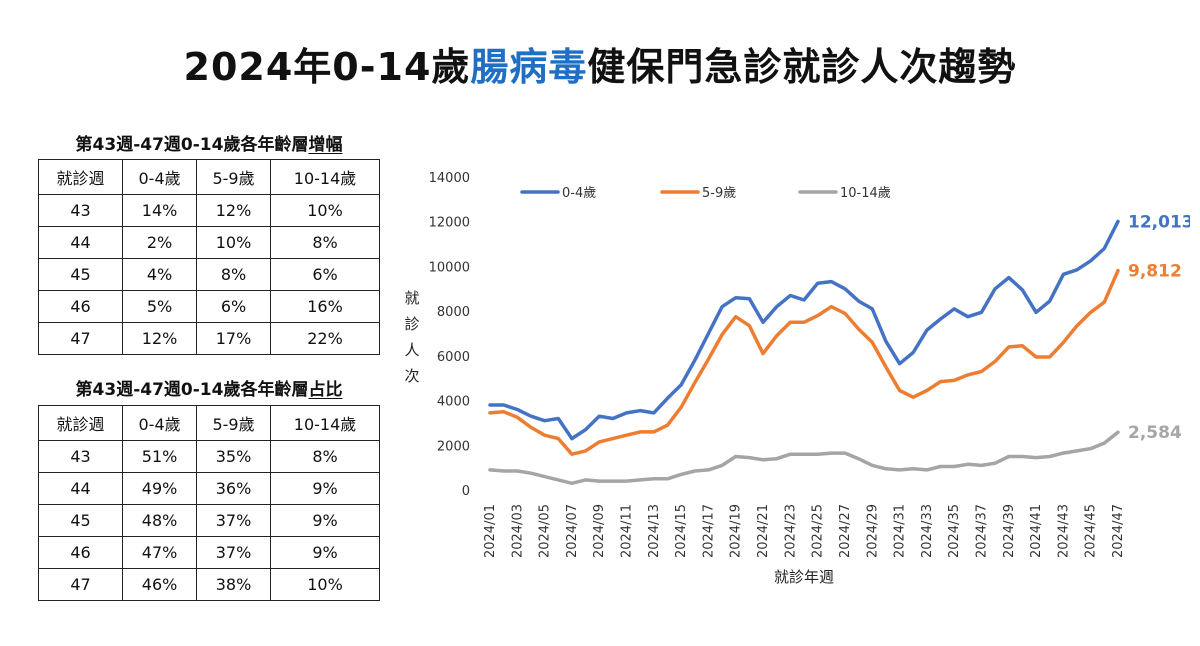  I want to click on legend-label: 5-9歲, so click(719, 193).